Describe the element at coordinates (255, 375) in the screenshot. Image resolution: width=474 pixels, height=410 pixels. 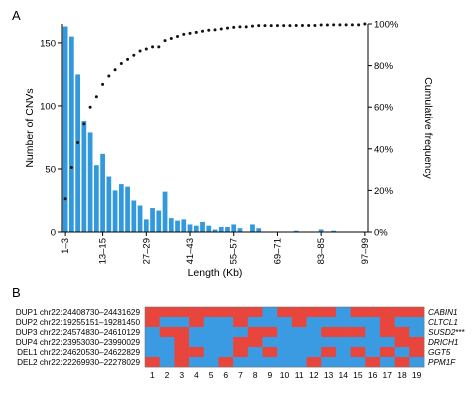
I see `column-label: 8` at that location.